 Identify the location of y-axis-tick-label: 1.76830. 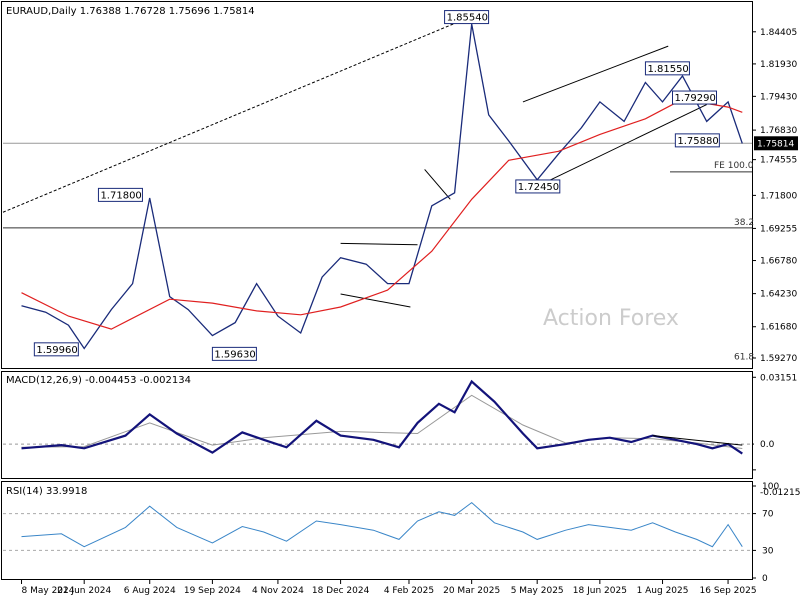
(778, 131).